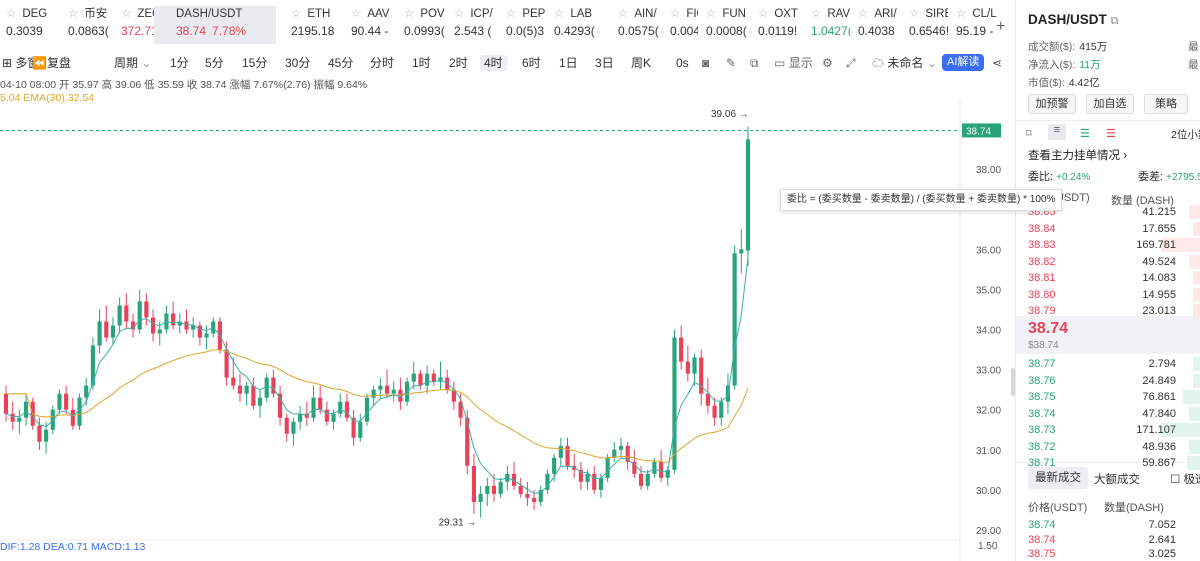 This screenshot has height=561, width=1200. What do you see at coordinates (879, 25) in the screenshot?
I see `ticker-15: ☆ ARI/0.4038` at bounding box center [879, 25].